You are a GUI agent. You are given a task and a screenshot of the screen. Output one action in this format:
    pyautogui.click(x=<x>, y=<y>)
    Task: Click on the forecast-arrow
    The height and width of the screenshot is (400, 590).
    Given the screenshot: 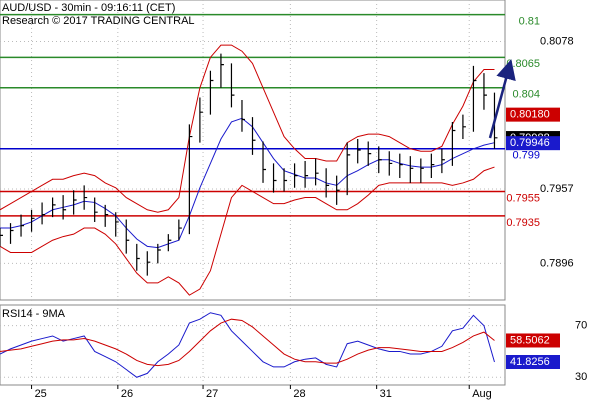 What is the action you would take?
    pyautogui.click(x=502, y=99)
    